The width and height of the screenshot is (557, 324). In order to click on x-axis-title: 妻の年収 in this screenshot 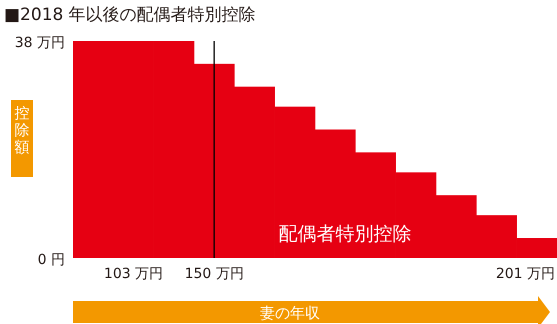, I will do `click(290, 313)`.